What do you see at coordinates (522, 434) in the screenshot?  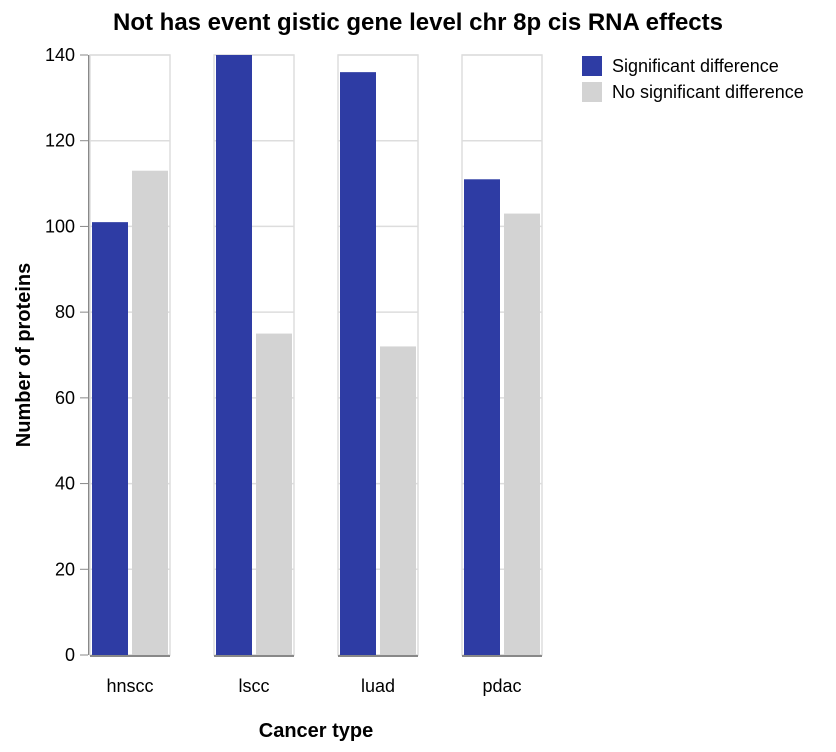 I see `bar-pdac-not-significant` at bounding box center [522, 434].